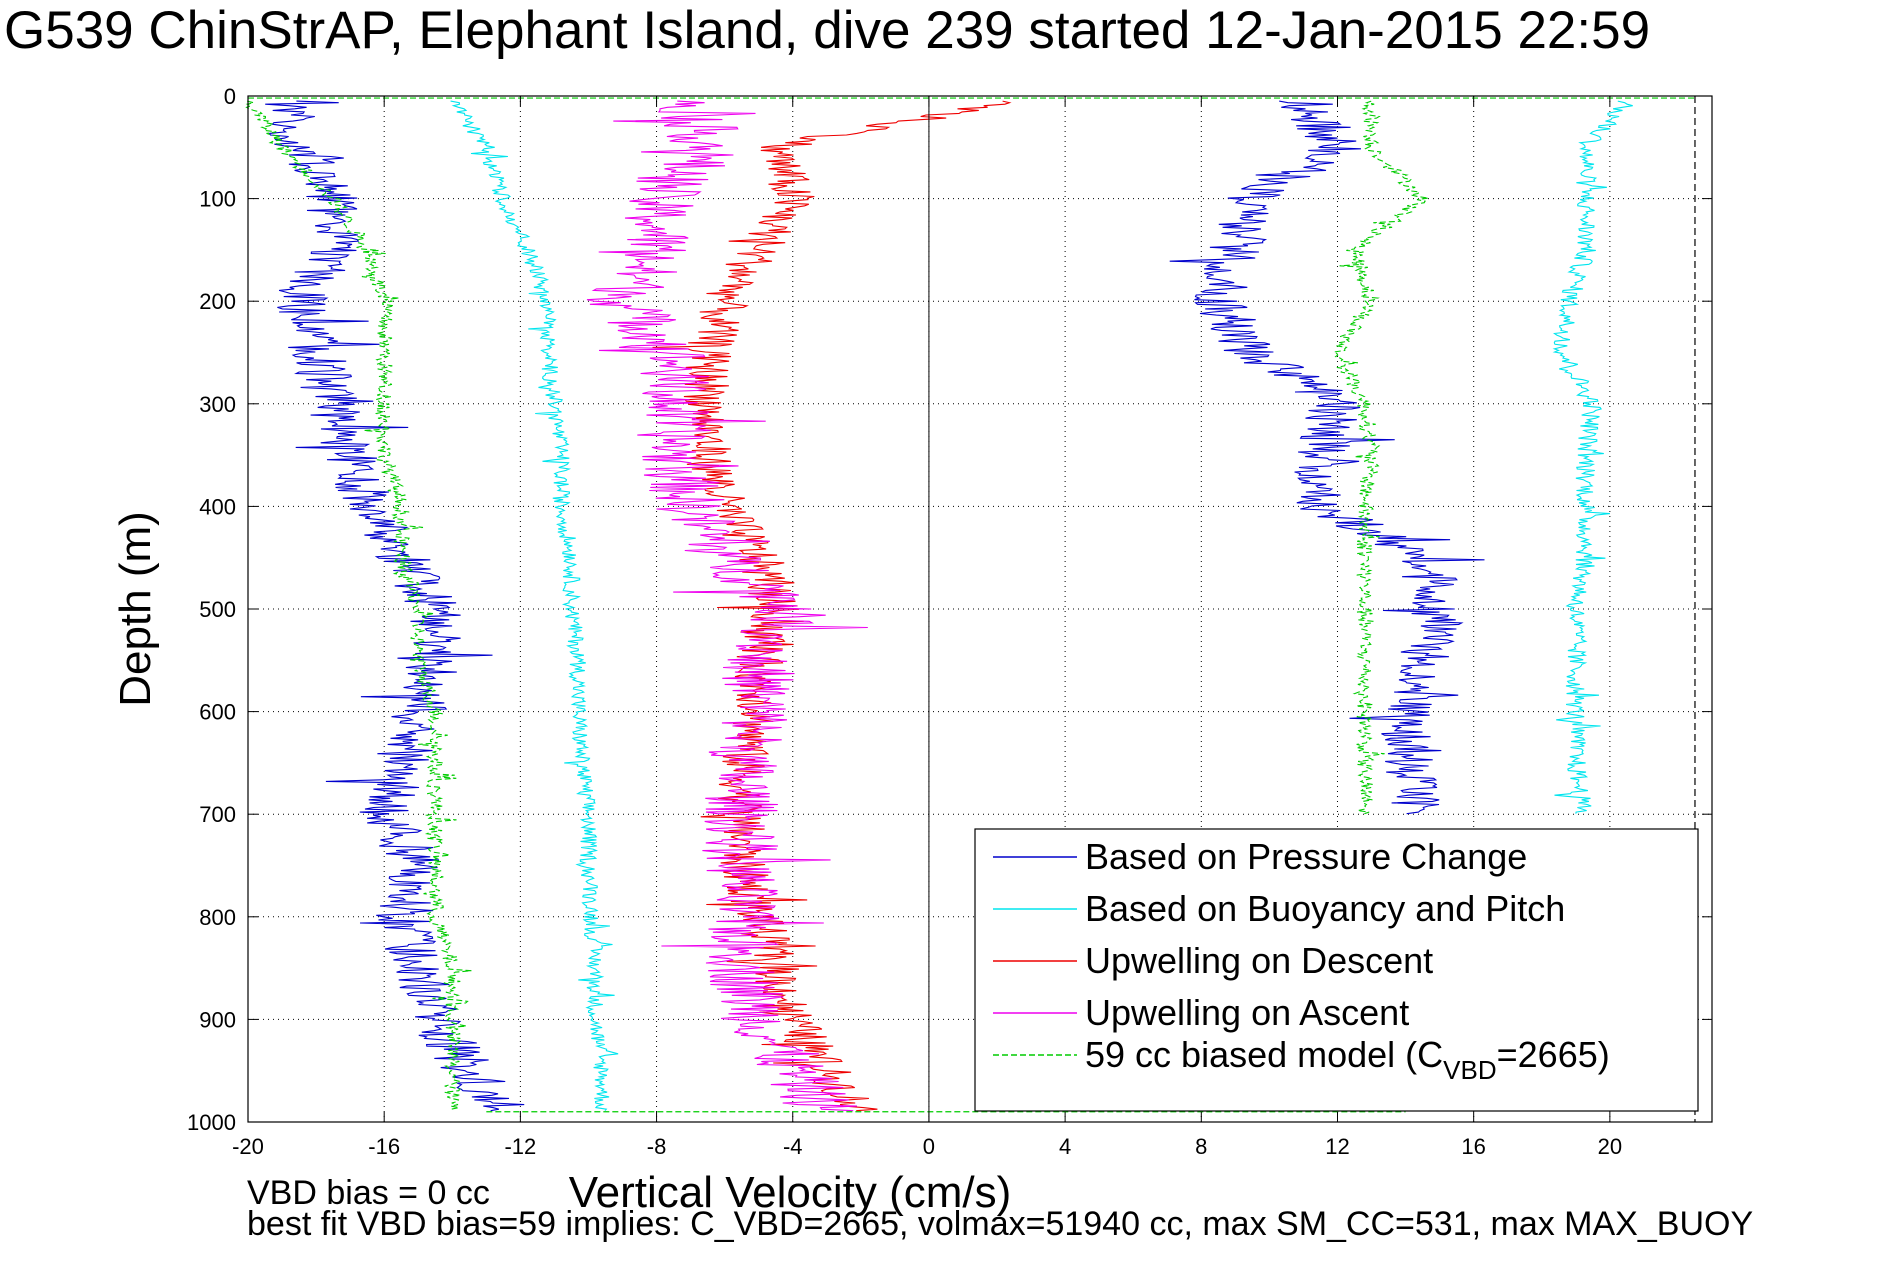 The width and height of the screenshot is (1891, 1262). I want to click on legend-model-suffix: =2665), so click(1553, 1054).